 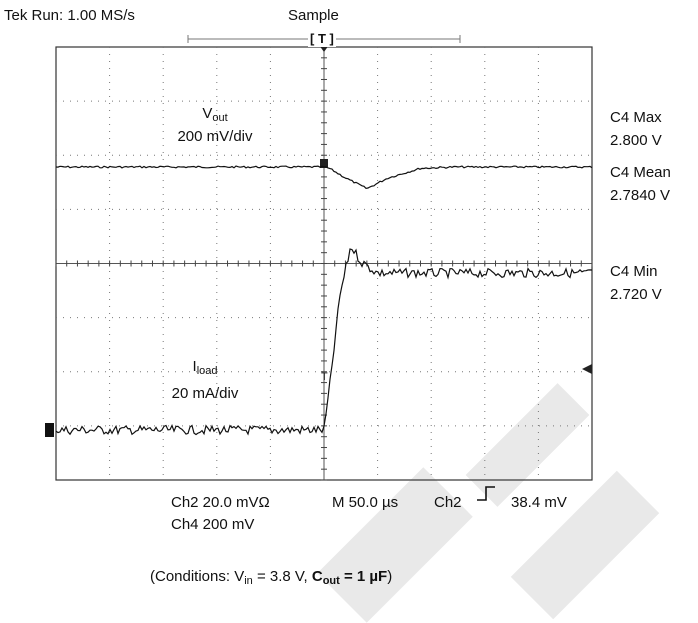 What do you see at coordinates (640, 195) in the screenshot?
I see `mean-value: 2.7840 V` at bounding box center [640, 195].